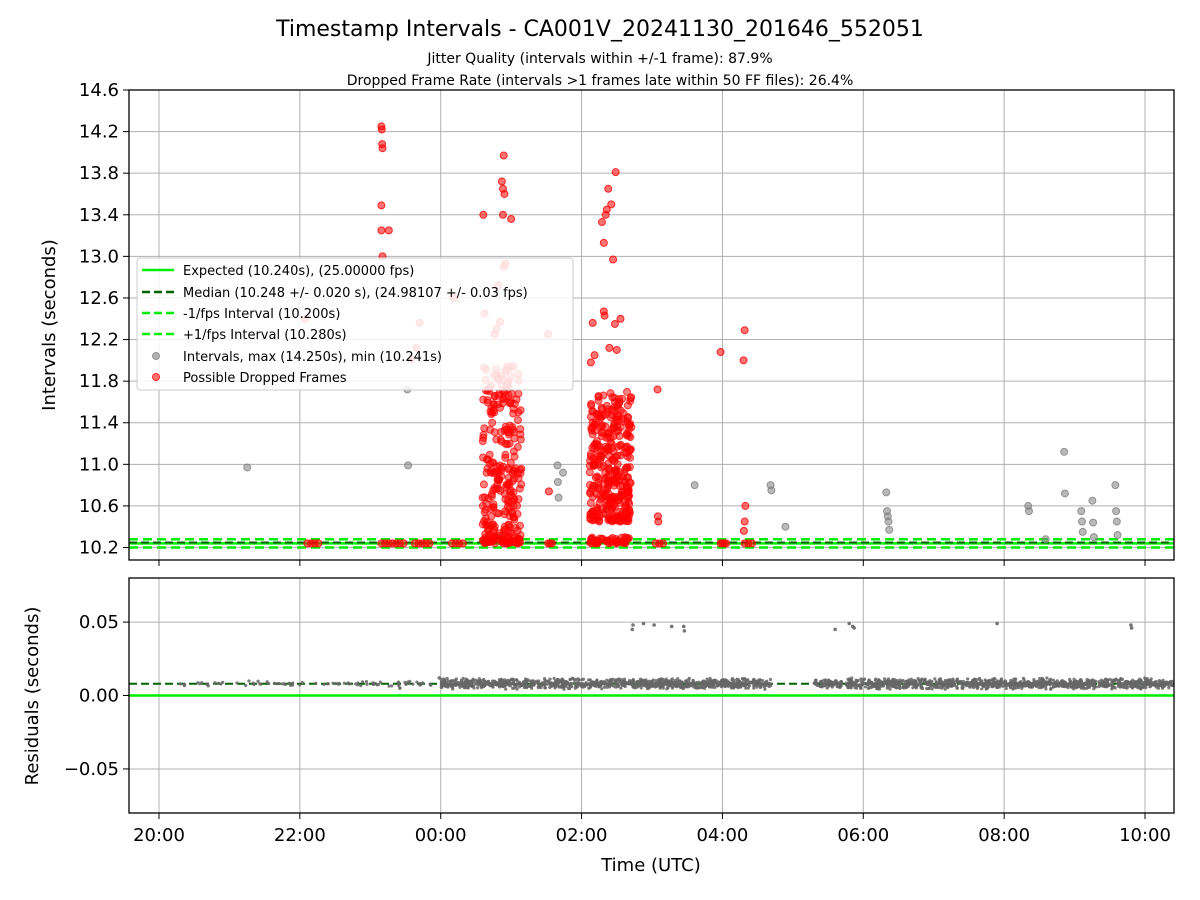  Describe the element at coordinates (91, 769) in the screenshot. I see `residuals-y-tick-label: −0.05` at that location.